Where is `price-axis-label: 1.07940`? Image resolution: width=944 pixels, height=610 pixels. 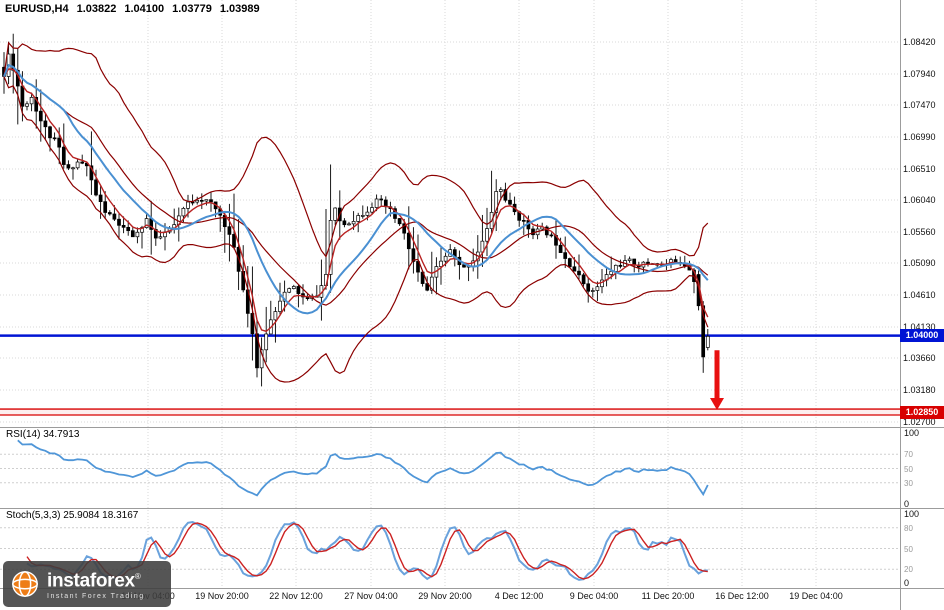
price-axis-label: 1.07940 is located at coordinates (919, 73).